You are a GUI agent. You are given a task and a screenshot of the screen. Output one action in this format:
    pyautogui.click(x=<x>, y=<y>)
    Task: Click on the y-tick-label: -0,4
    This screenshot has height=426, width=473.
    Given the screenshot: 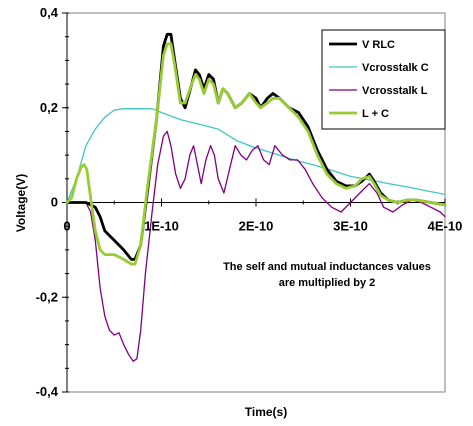 What is the action you would take?
    pyautogui.click(x=47, y=391)
    